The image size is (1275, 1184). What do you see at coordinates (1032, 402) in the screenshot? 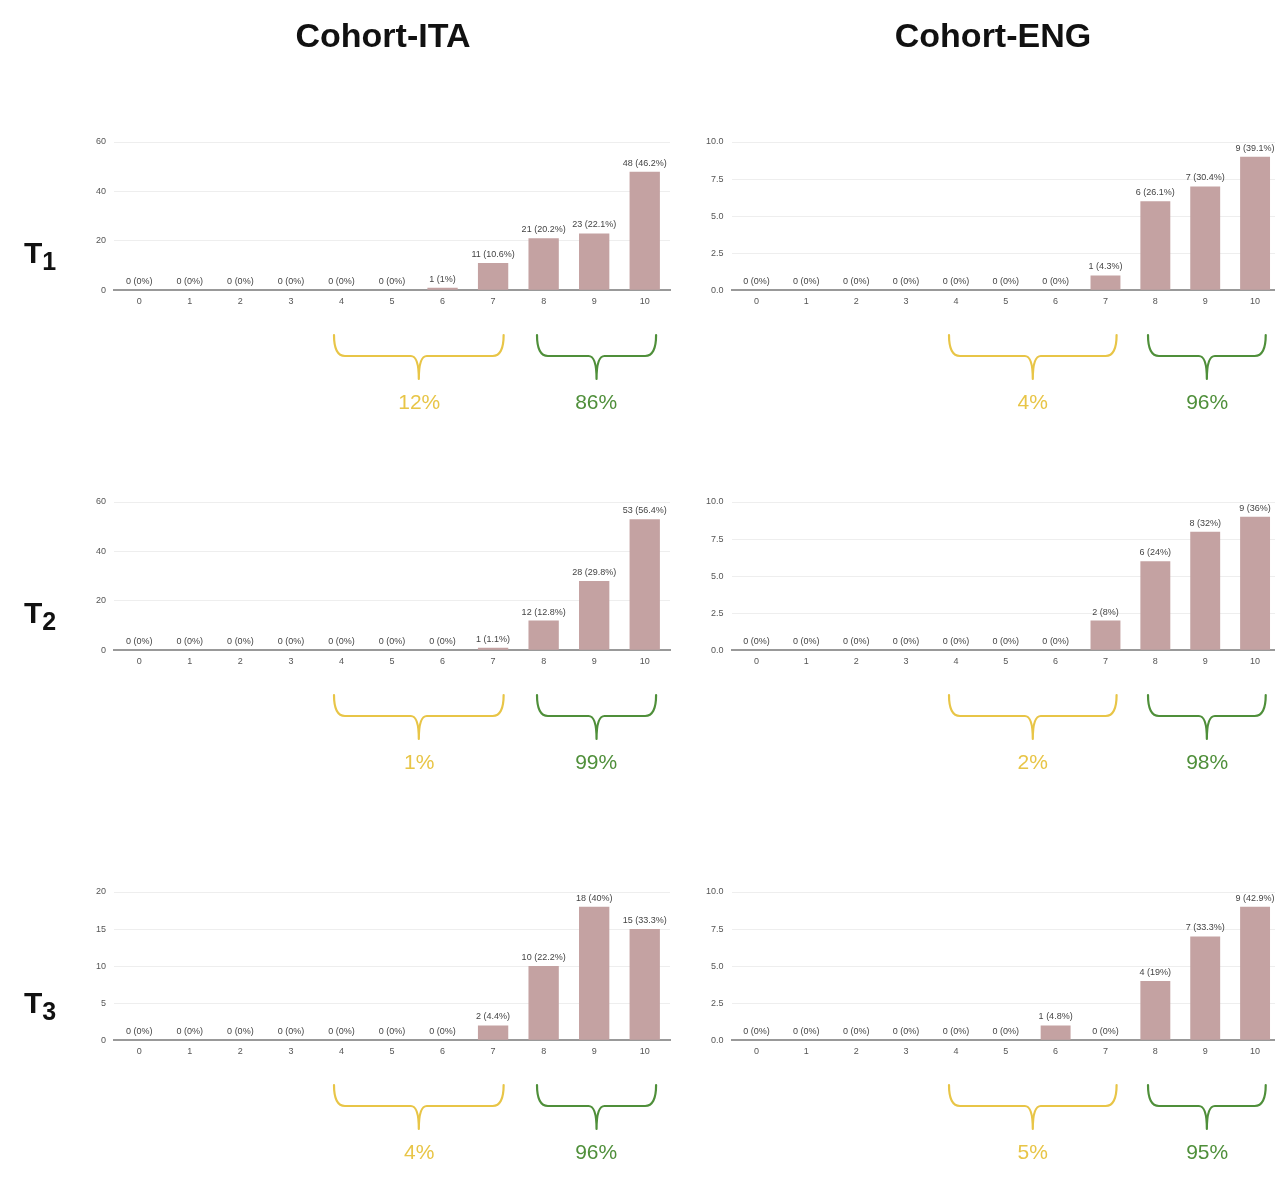
I see `text: 4%` at bounding box center [1032, 402].